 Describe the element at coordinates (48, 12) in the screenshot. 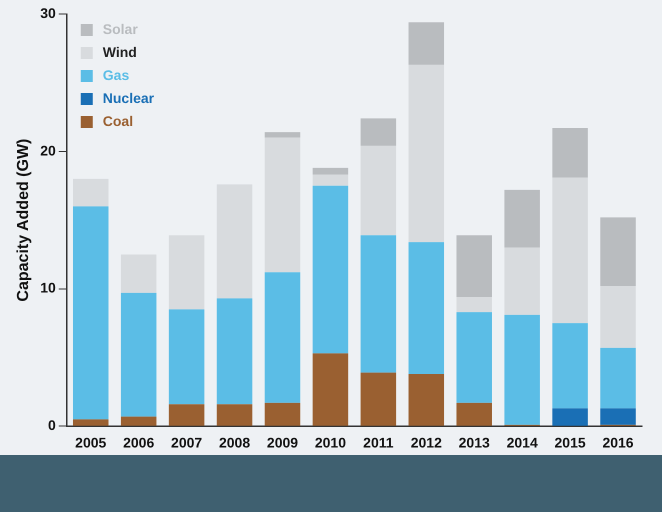

I see `y-tick-label: 30` at that location.